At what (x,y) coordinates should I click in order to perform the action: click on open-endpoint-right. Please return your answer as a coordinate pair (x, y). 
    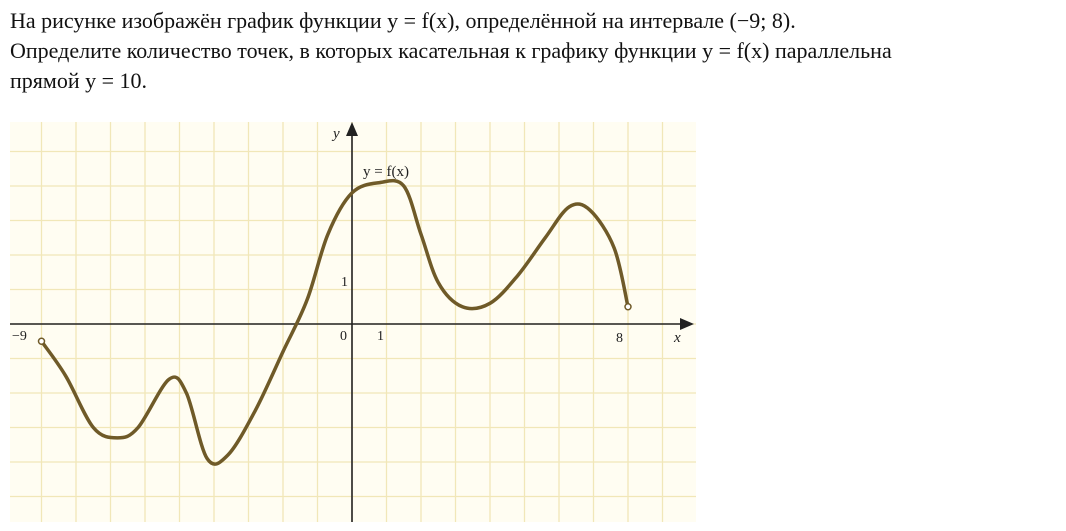
    Looking at the image, I should click on (628, 307).